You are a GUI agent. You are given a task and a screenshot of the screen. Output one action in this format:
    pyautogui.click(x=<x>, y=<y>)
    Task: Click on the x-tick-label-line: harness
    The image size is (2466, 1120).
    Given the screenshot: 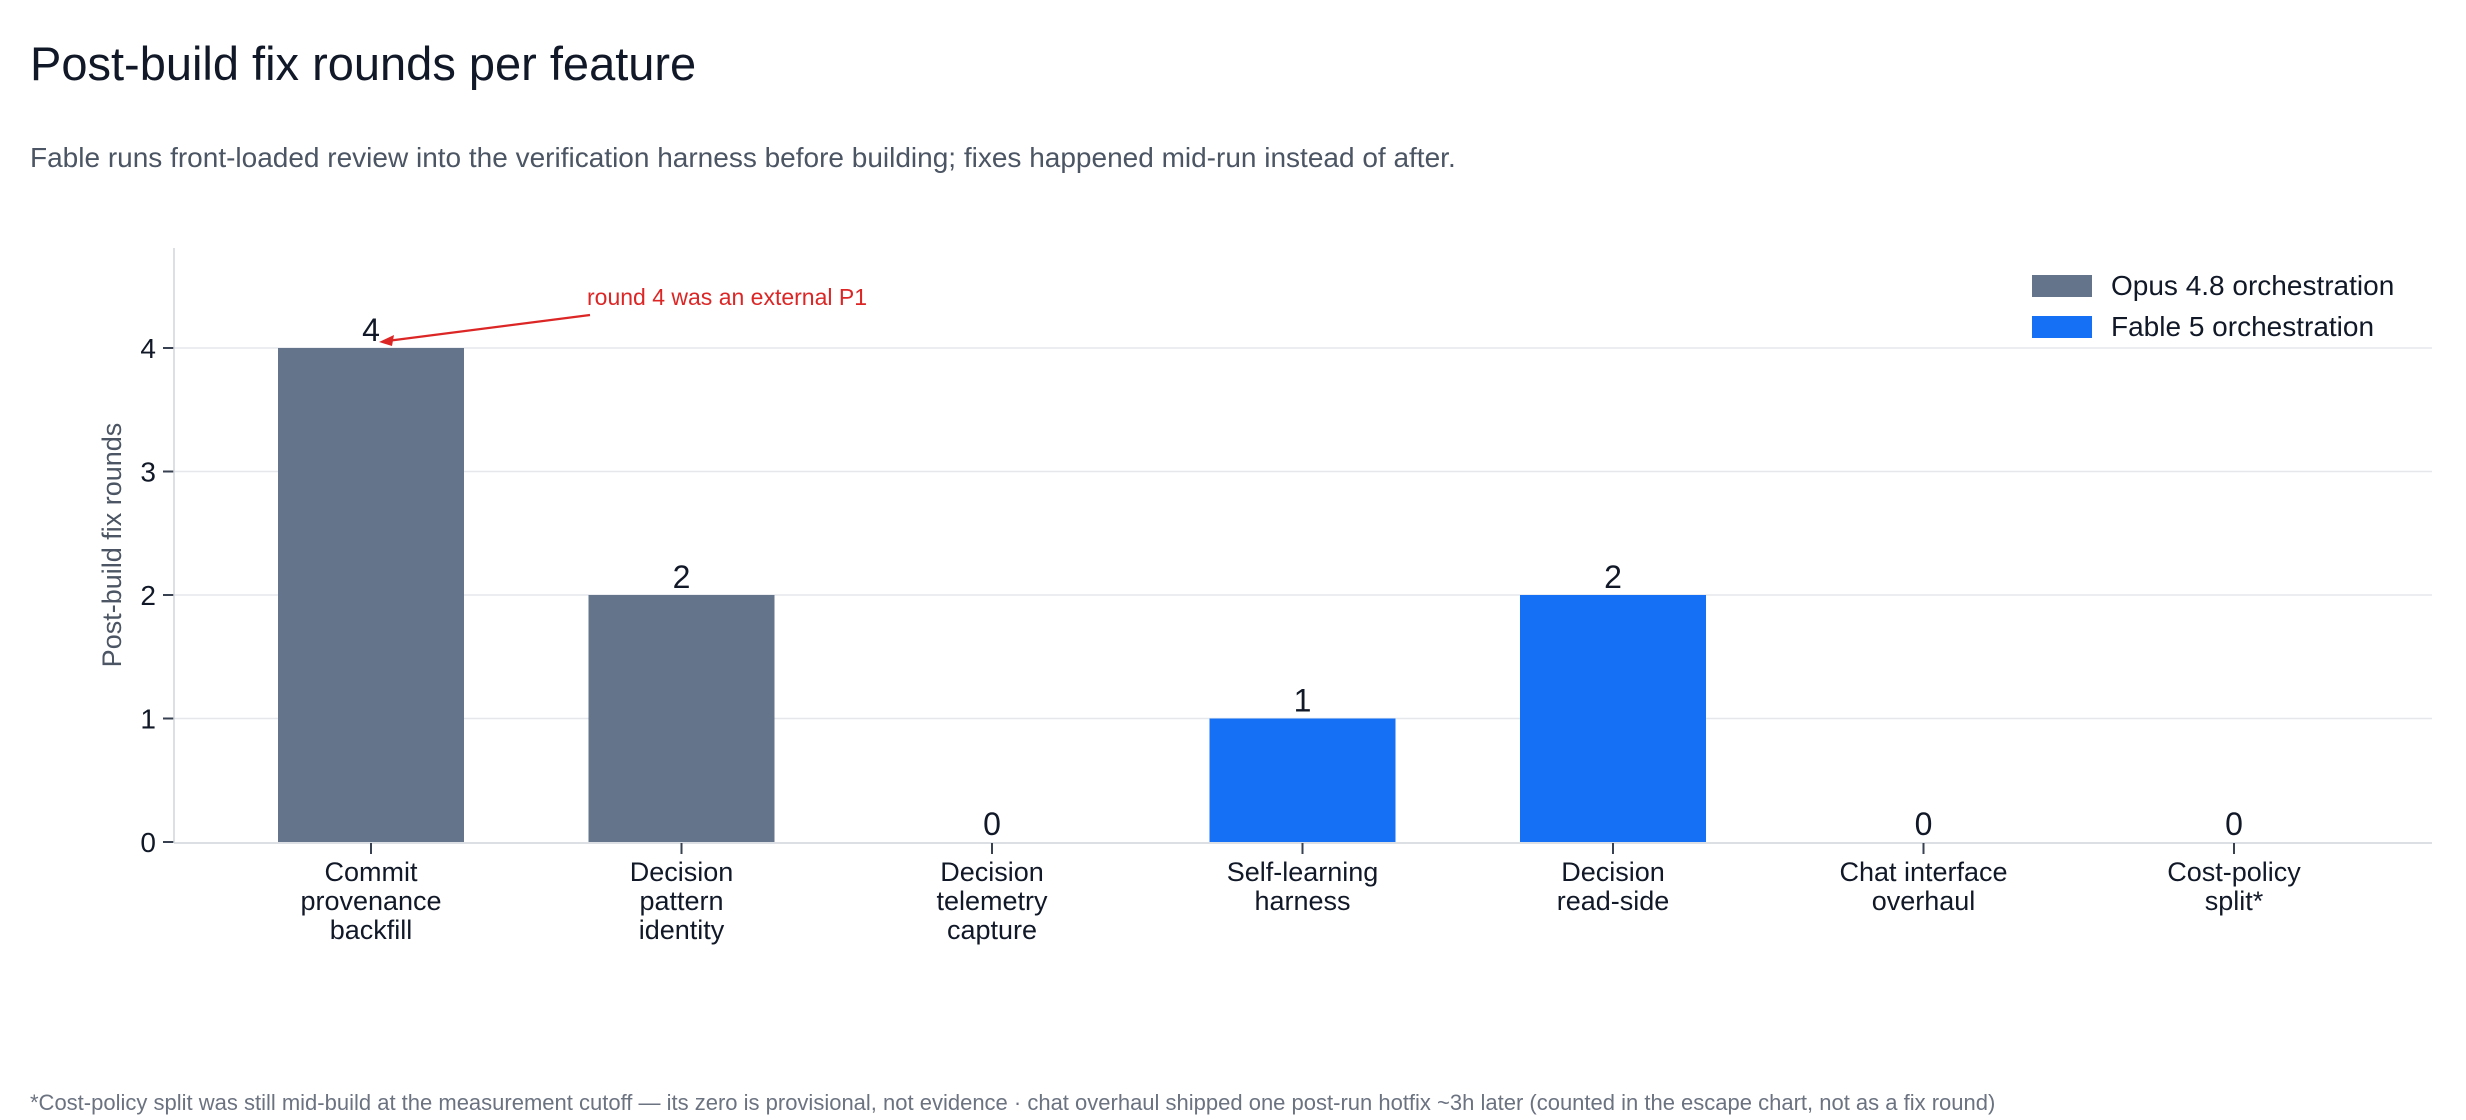 What is the action you would take?
    pyautogui.click(x=1302, y=901)
    